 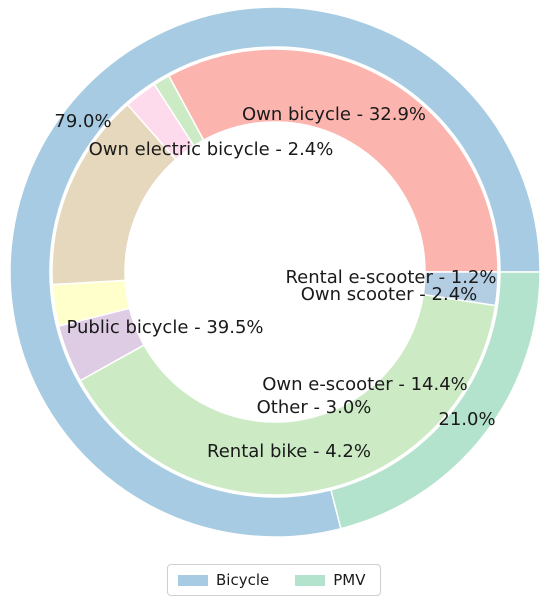 What do you see at coordinates (82, 121) in the screenshot?
I see `outer-label-bicycle: 79.0%` at bounding box center [82, 121].